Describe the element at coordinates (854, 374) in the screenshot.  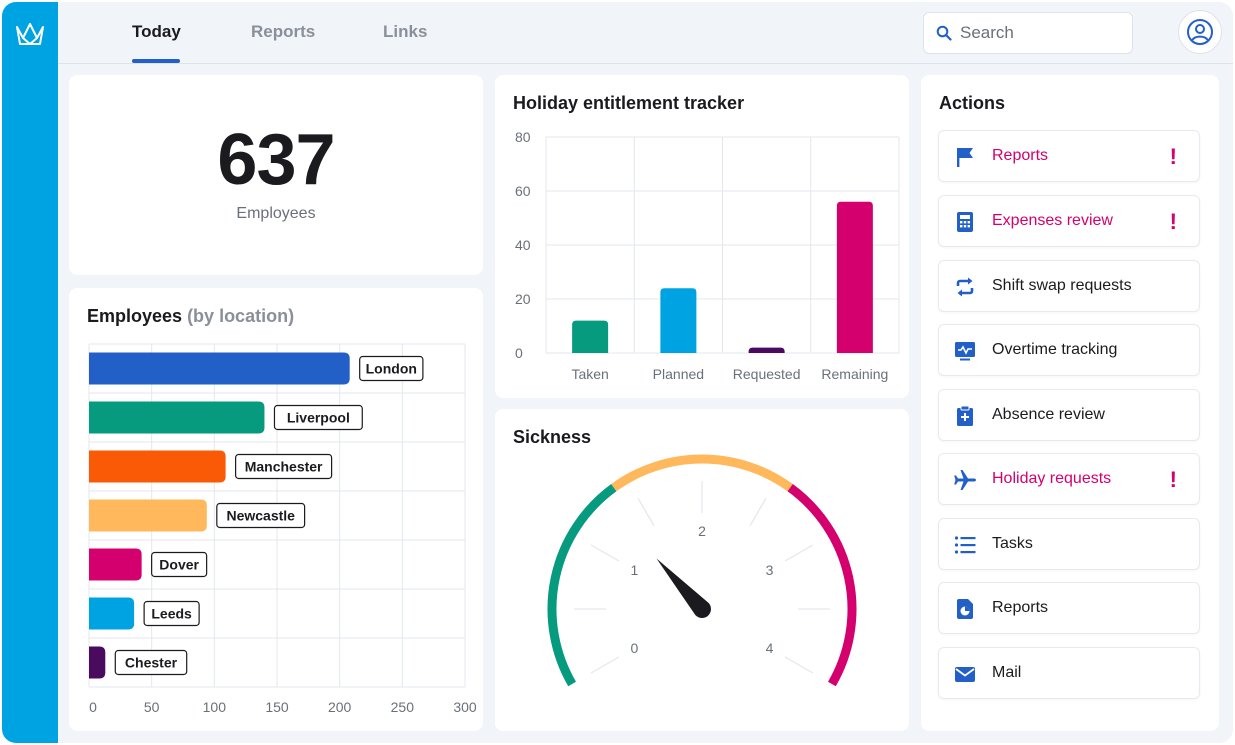
I see `x-tick-label: Remaining` at that location.